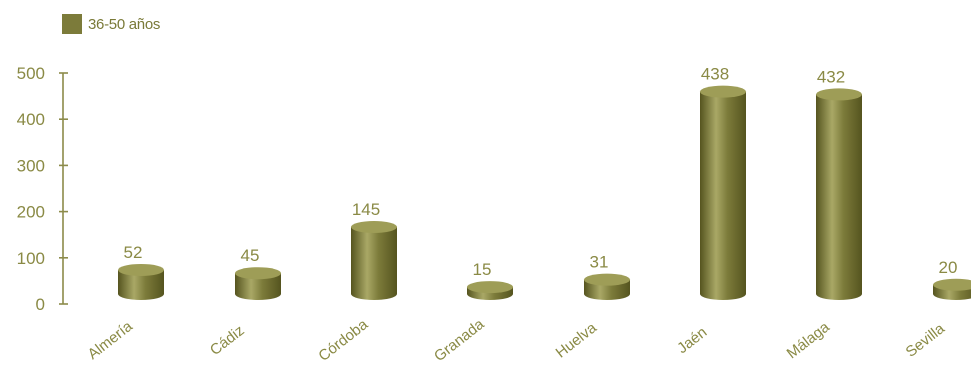  I want to click on data-label: 145, so click(366, 209).